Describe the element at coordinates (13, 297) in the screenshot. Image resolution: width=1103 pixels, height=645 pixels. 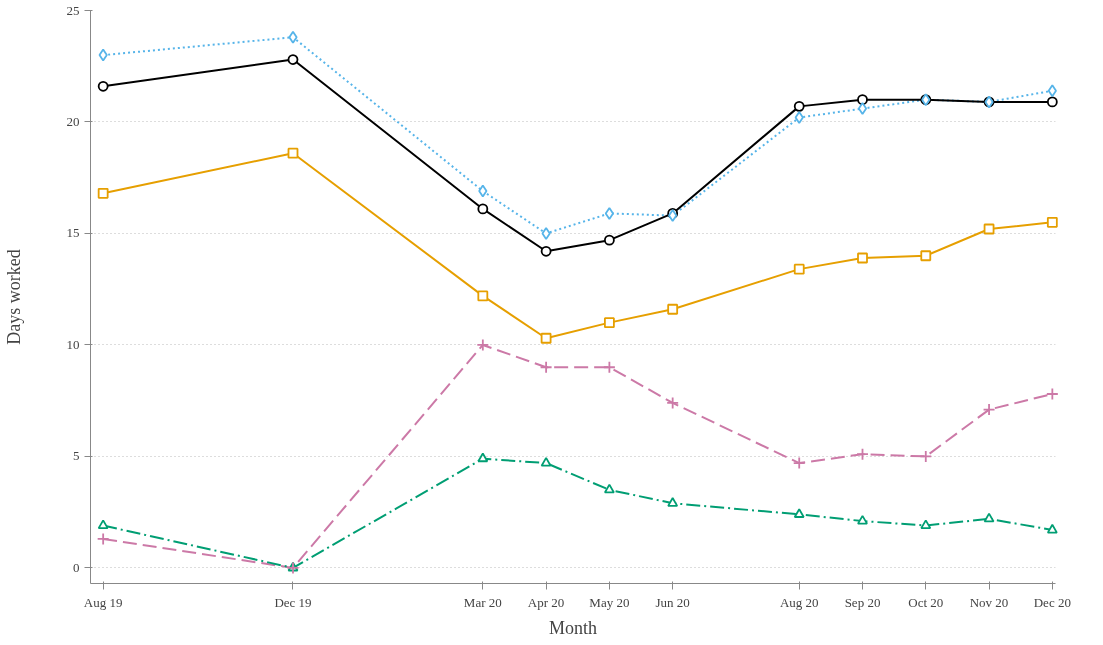
I see `y-axis-title: Days worked` at that location.